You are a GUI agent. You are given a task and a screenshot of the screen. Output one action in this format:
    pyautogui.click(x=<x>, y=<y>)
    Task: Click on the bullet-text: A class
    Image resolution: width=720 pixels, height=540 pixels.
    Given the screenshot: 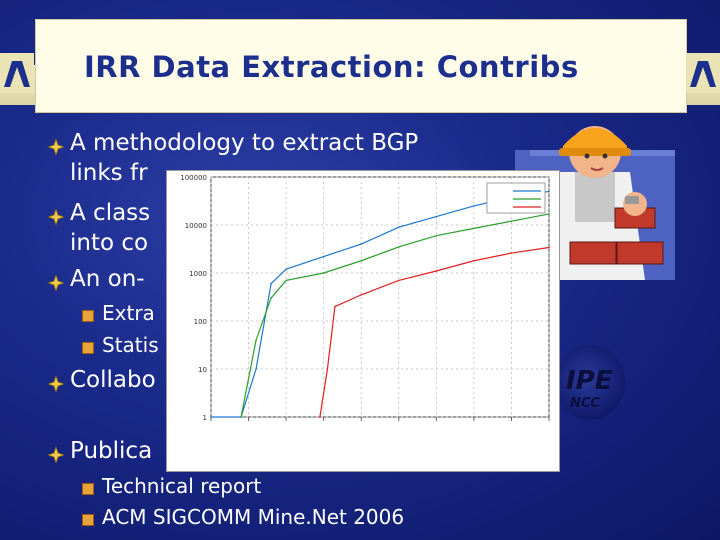 What is the action you would take?
    pyautogui.click(x=110, y=213)
    